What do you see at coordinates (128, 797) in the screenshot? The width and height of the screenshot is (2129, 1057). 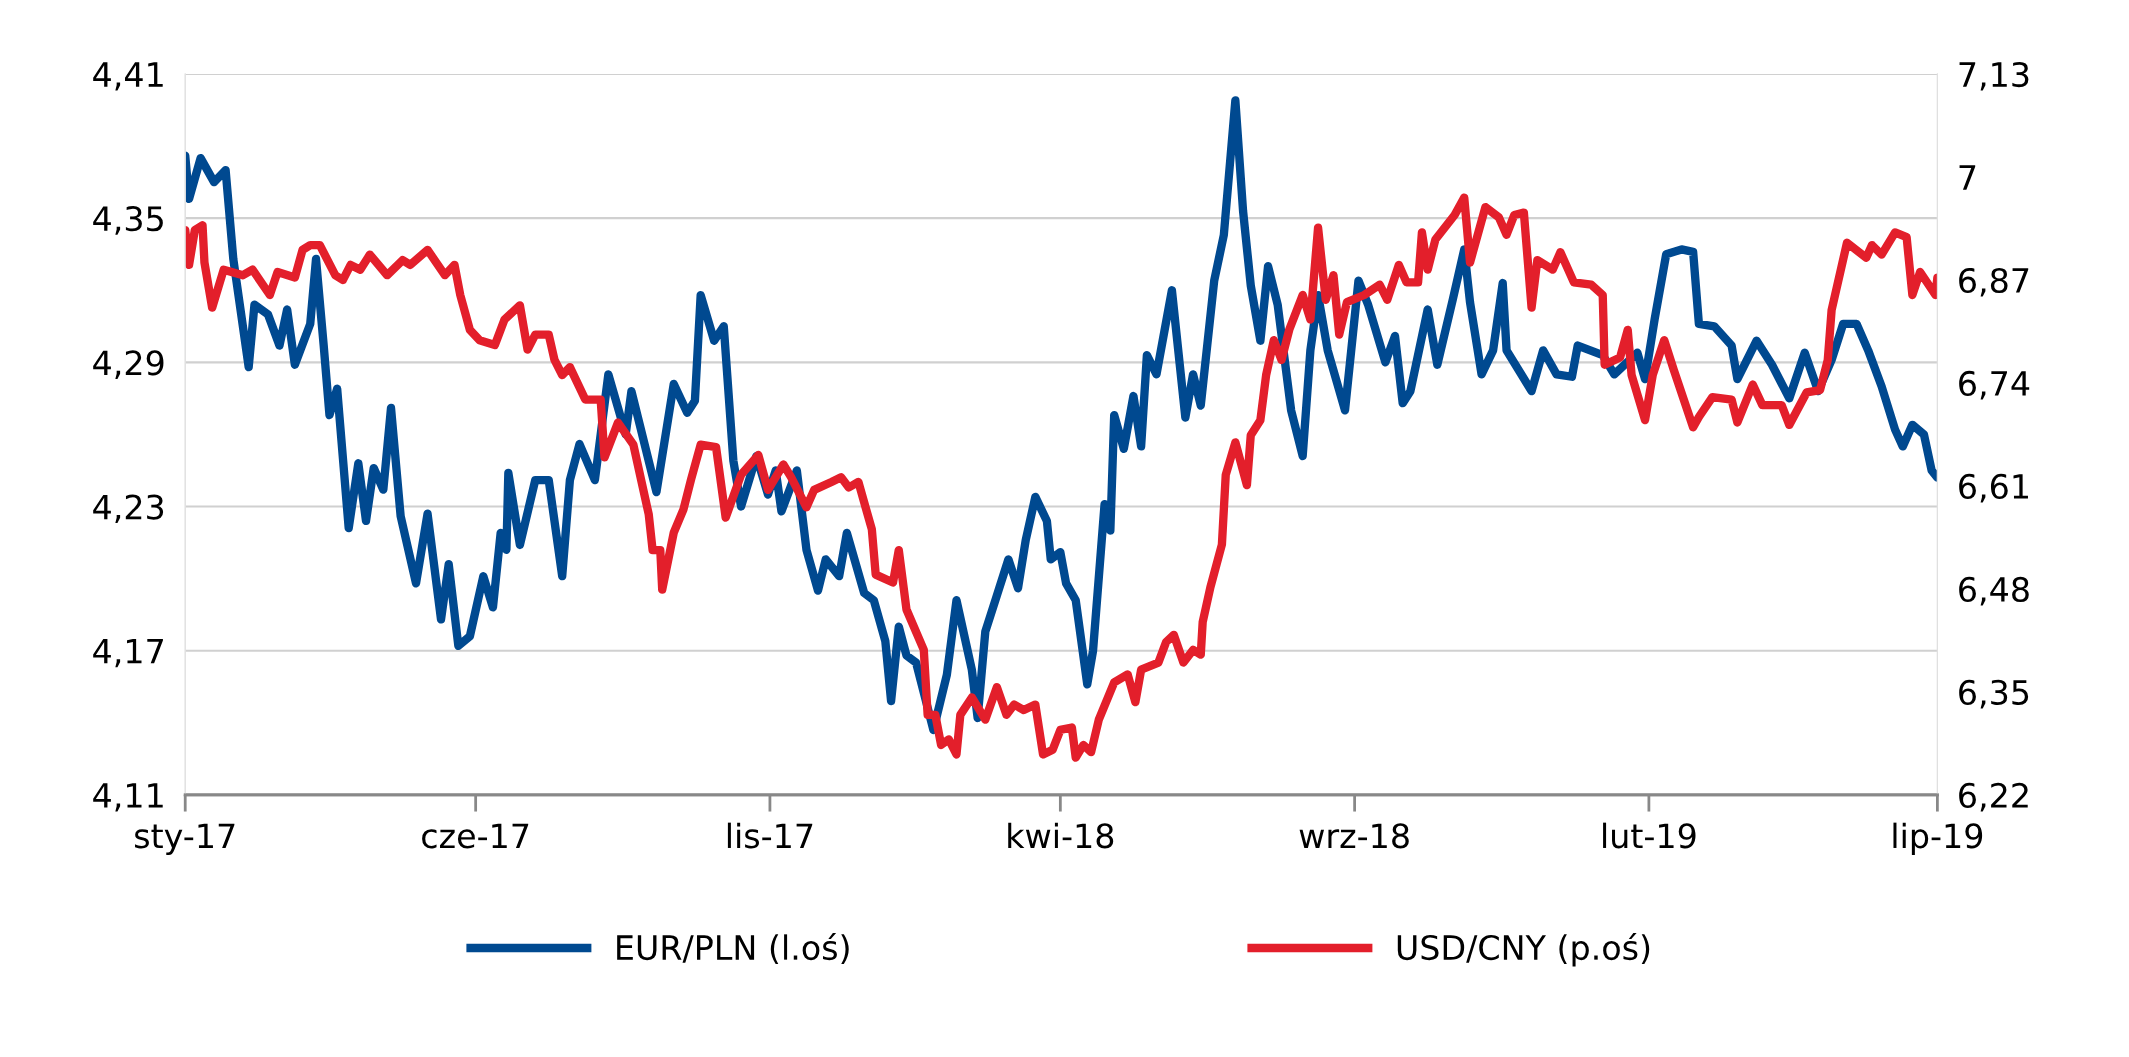 I see `y-tick-label: 4,11` at bounding box center [128, 797].